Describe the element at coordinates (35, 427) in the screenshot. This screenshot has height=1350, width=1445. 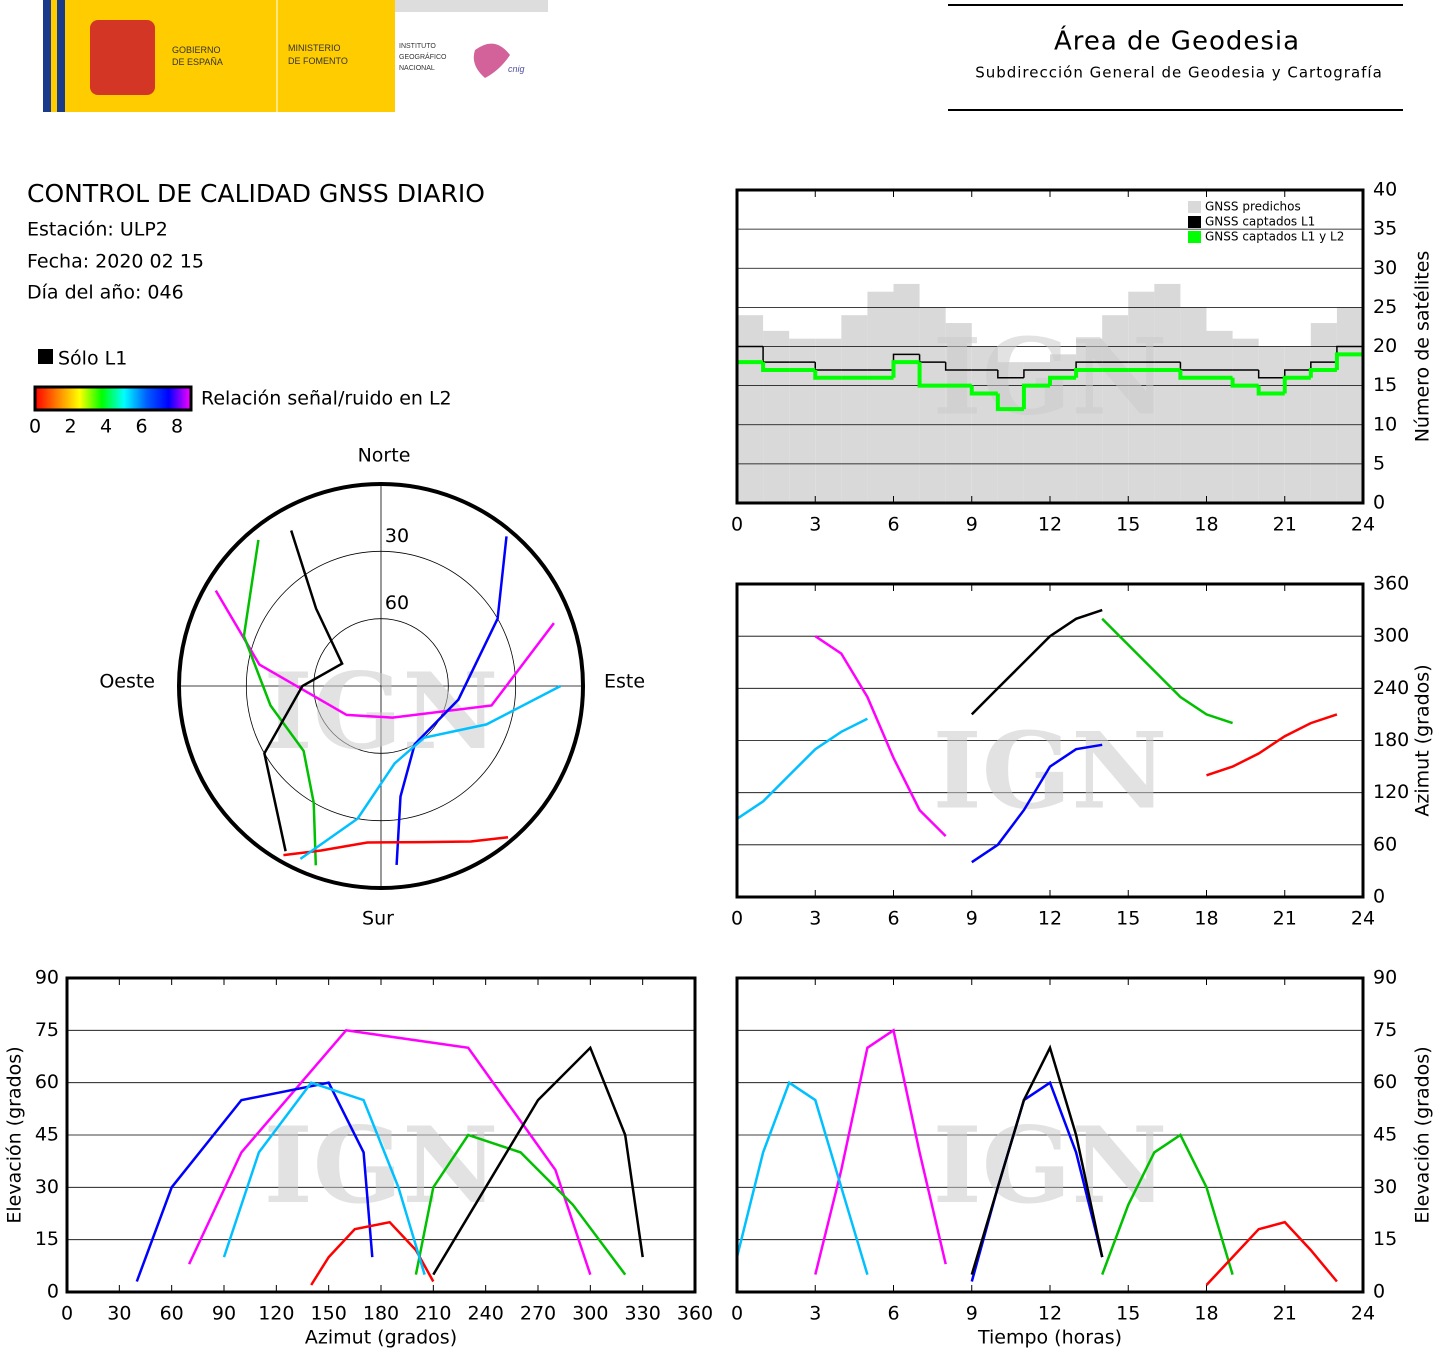
I see `snr-tick-label: 0` at that location.